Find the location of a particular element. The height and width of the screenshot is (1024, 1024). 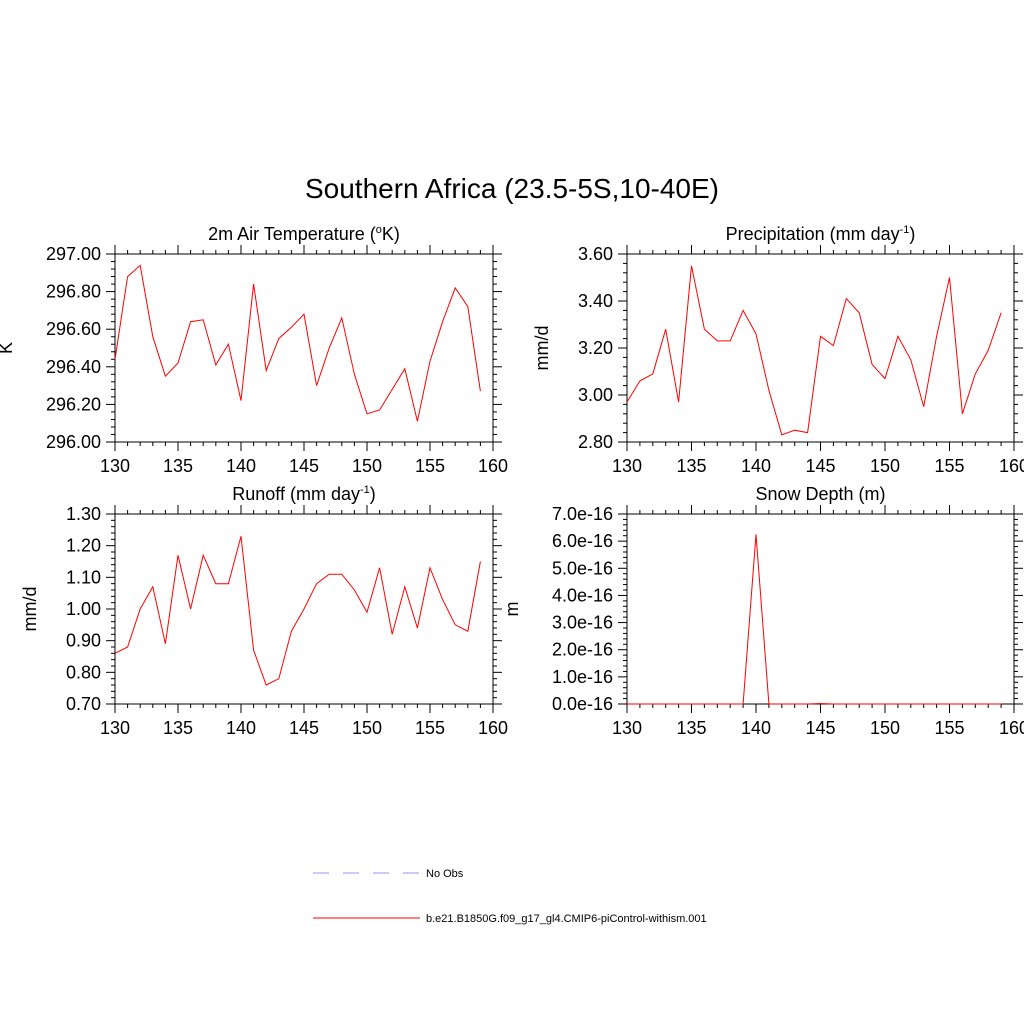

y-tick-label: 0.0e-16 is located at coordinates (582, 704).